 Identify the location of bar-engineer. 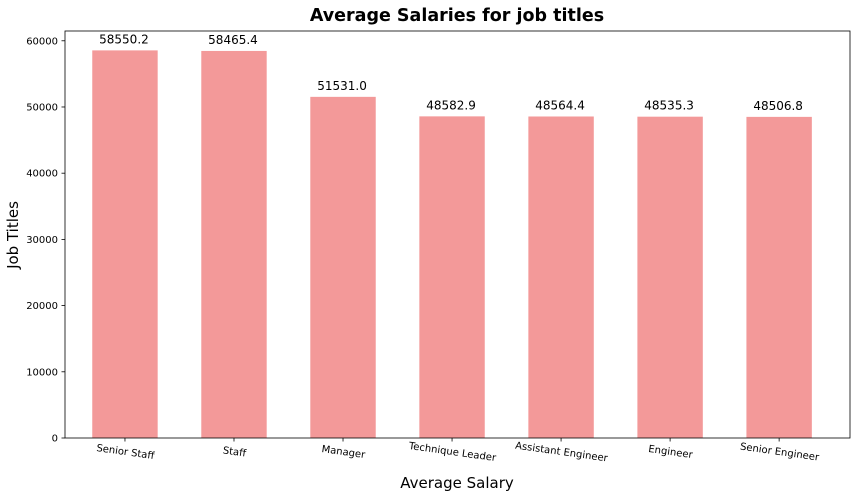
(670, 277).